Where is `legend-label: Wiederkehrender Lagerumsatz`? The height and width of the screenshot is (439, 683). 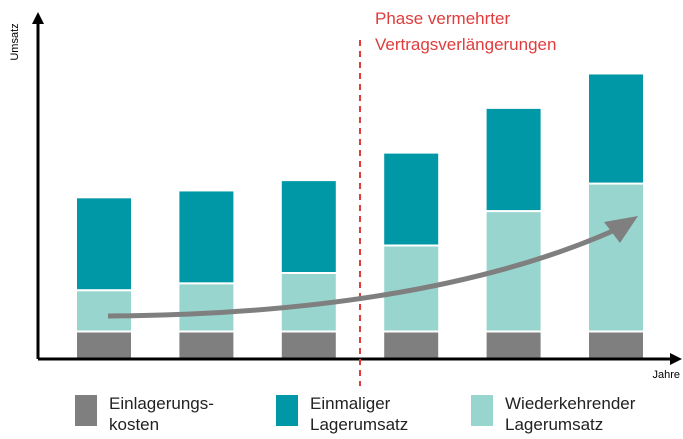
legend-label: Wiederkehrender Lagerumsatz is located at coordinates (570, 414).